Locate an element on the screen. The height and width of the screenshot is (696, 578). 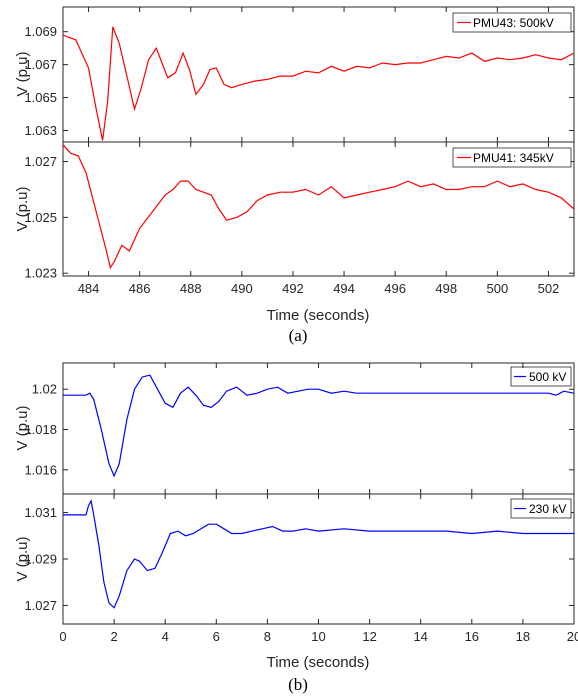
x-tick-label: 2 is located at coordinates (113, 636).